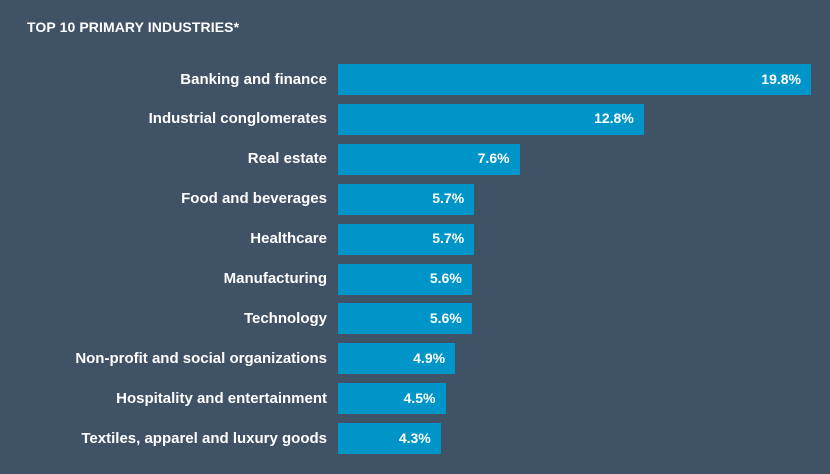 Image resolution: width=830 pixels, height=474 pixels. I want to click on category-label: Non-profit and social organizations, so click(201, 358).